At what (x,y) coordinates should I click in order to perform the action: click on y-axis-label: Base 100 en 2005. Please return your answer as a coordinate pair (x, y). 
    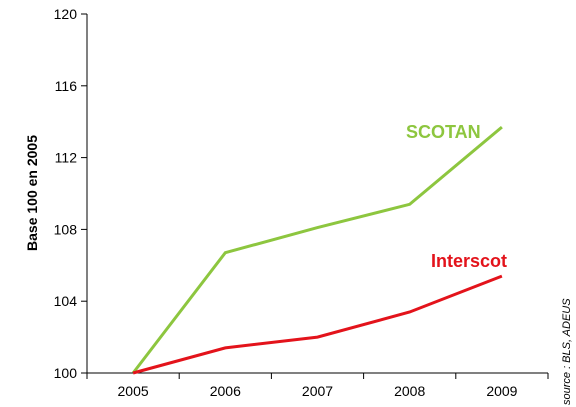
    Looking at the image, I should click on (32, 193).